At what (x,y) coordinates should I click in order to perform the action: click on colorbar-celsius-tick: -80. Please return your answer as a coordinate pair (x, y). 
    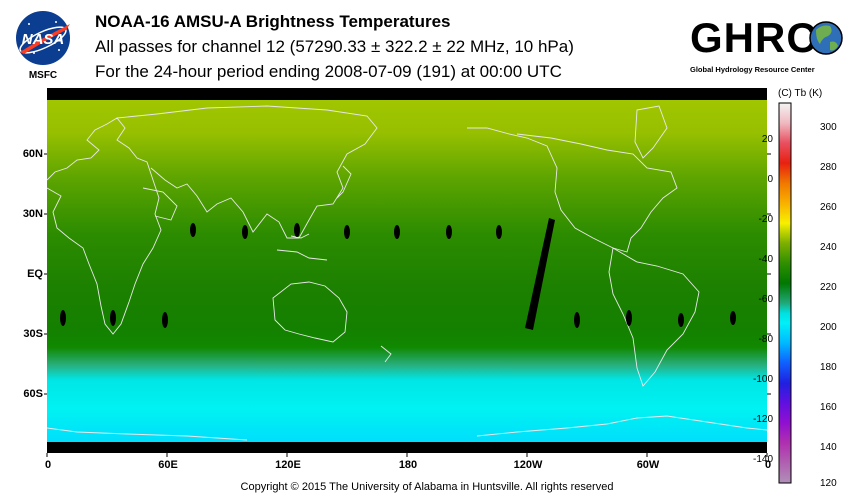
    Looking at the image, I should click on (765, 339).